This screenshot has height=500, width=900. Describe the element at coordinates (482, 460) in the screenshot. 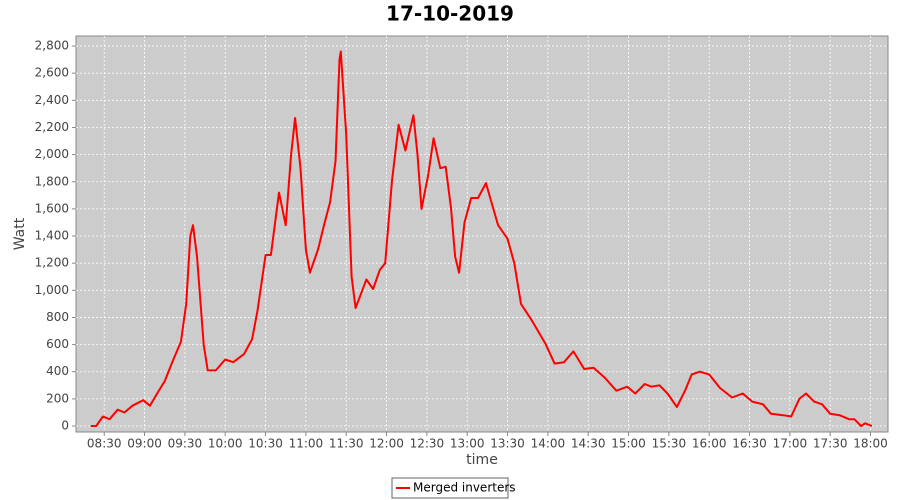

I see `x-axis-label: time` at that location.